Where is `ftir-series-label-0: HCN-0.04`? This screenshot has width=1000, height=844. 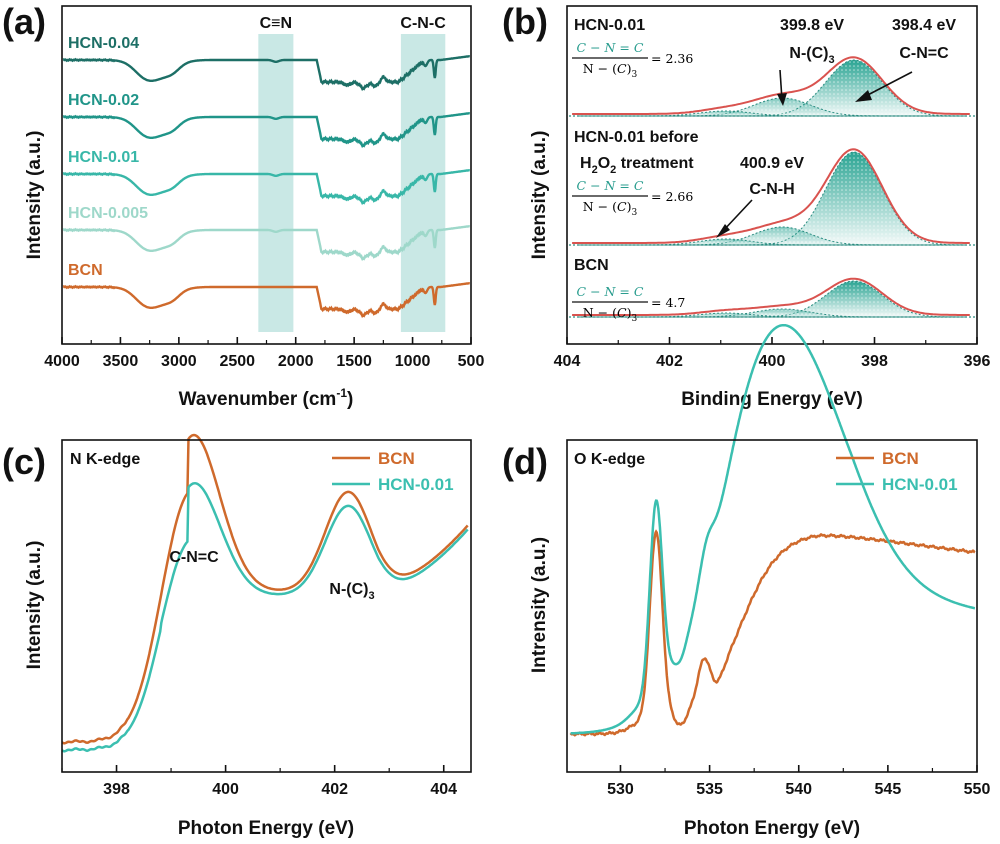
ftir-series-label-0: HCN-0.04 is located at coordinates (103, 43).